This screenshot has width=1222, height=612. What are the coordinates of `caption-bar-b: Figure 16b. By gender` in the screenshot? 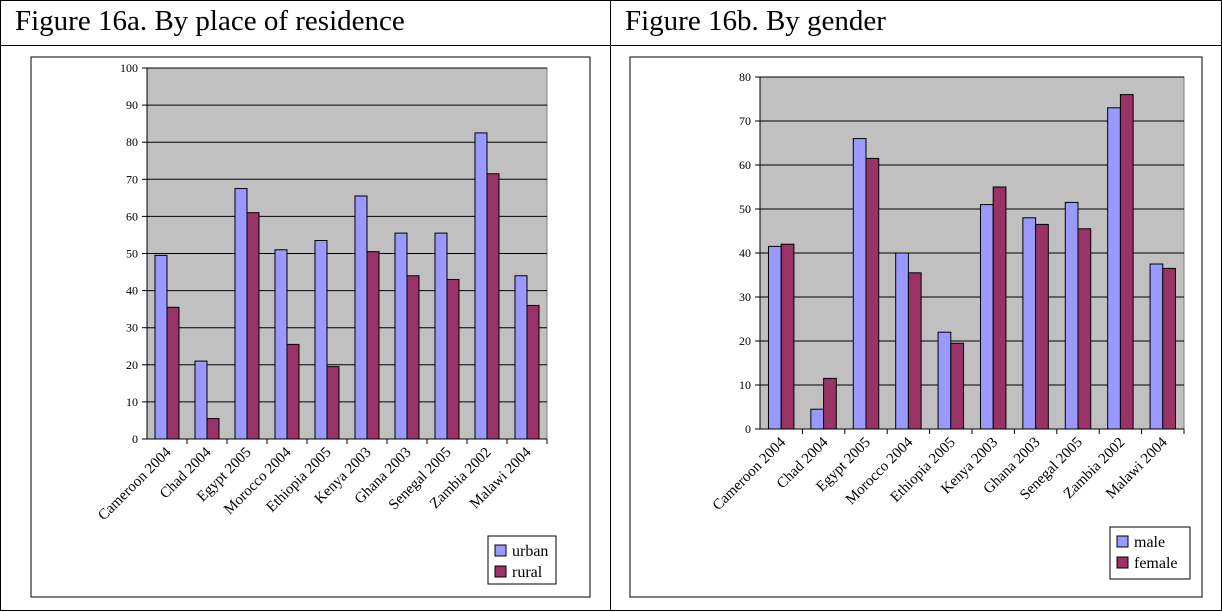 It's located at (916, 23).